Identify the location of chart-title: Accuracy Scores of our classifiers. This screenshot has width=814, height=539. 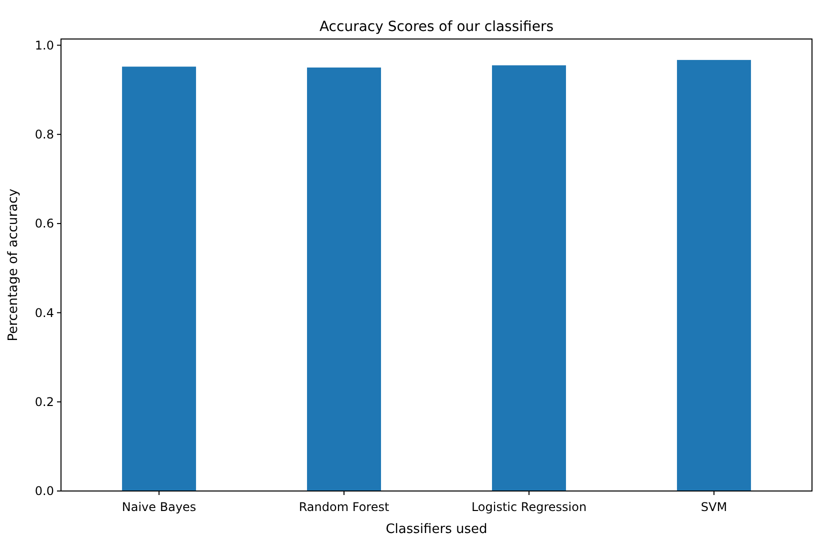
(436, 27).